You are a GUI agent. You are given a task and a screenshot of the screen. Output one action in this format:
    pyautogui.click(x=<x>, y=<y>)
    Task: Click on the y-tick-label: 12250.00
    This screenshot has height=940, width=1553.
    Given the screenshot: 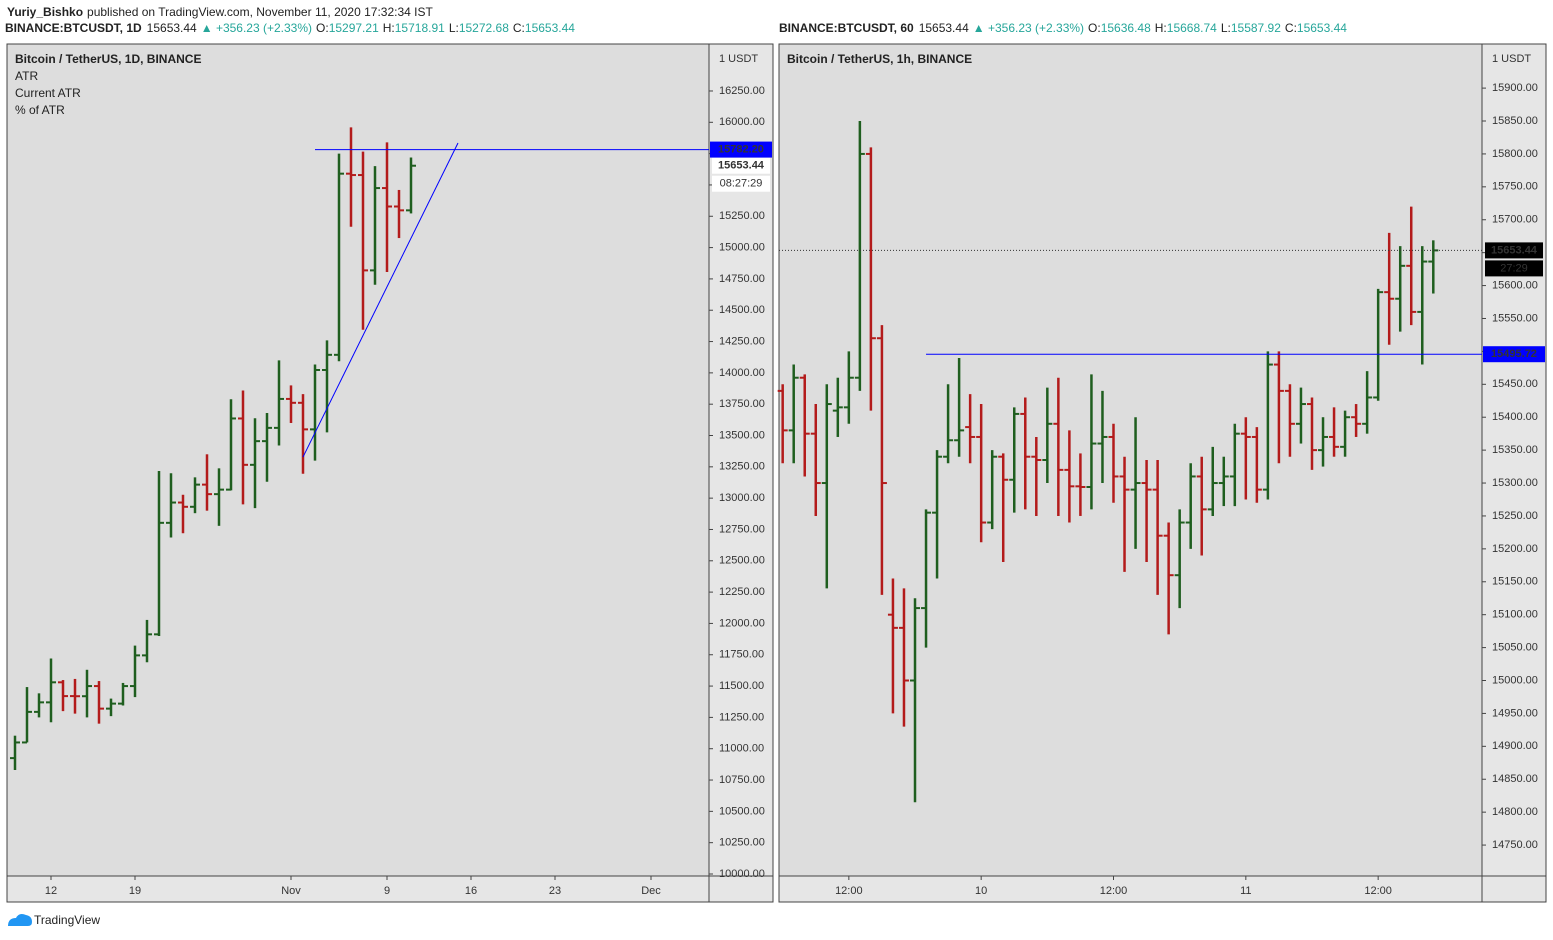 What is the action you would take?
    pyautogui.click(x=742, y=592)
    